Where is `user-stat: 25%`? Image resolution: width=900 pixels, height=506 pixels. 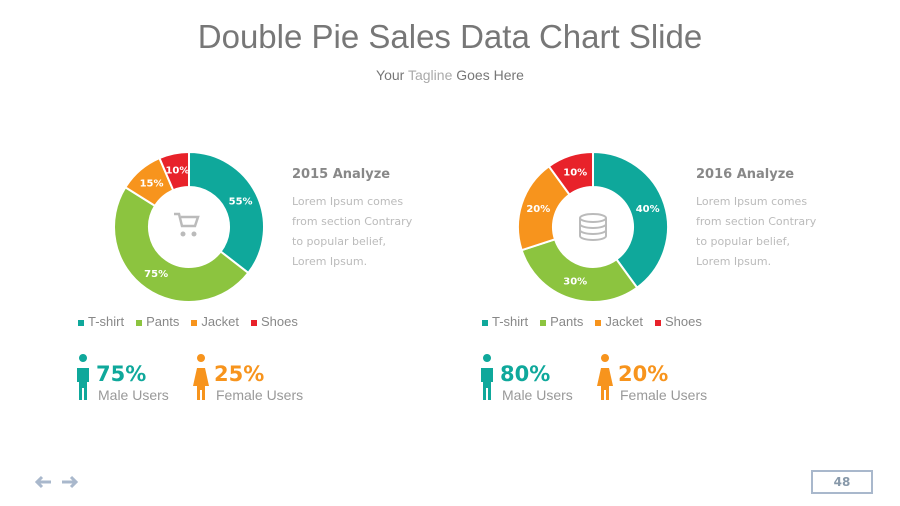
user-stat: 25% is located at coordinates (239, 374).